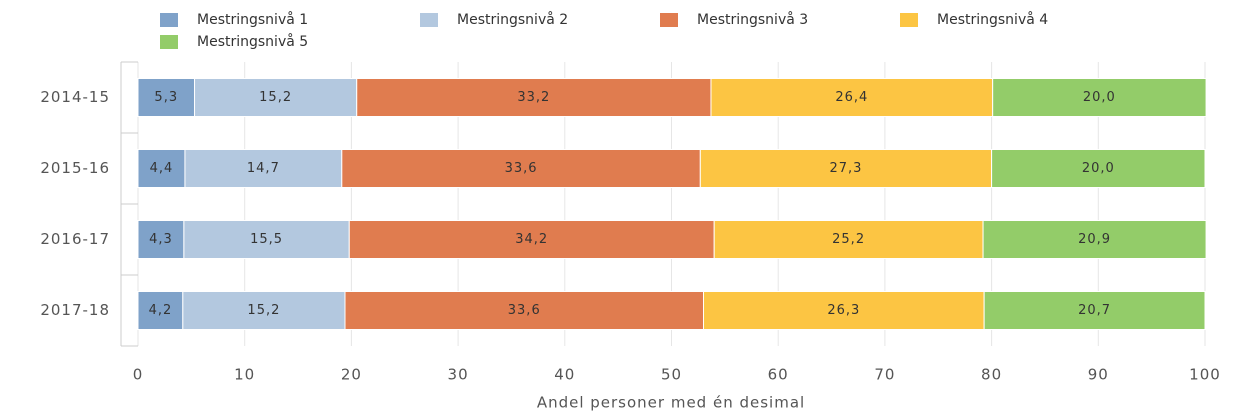 This screenshot has width=1236, height=412. I want to click on legend-label: Mestringsnivå 2, so click(512, 19).